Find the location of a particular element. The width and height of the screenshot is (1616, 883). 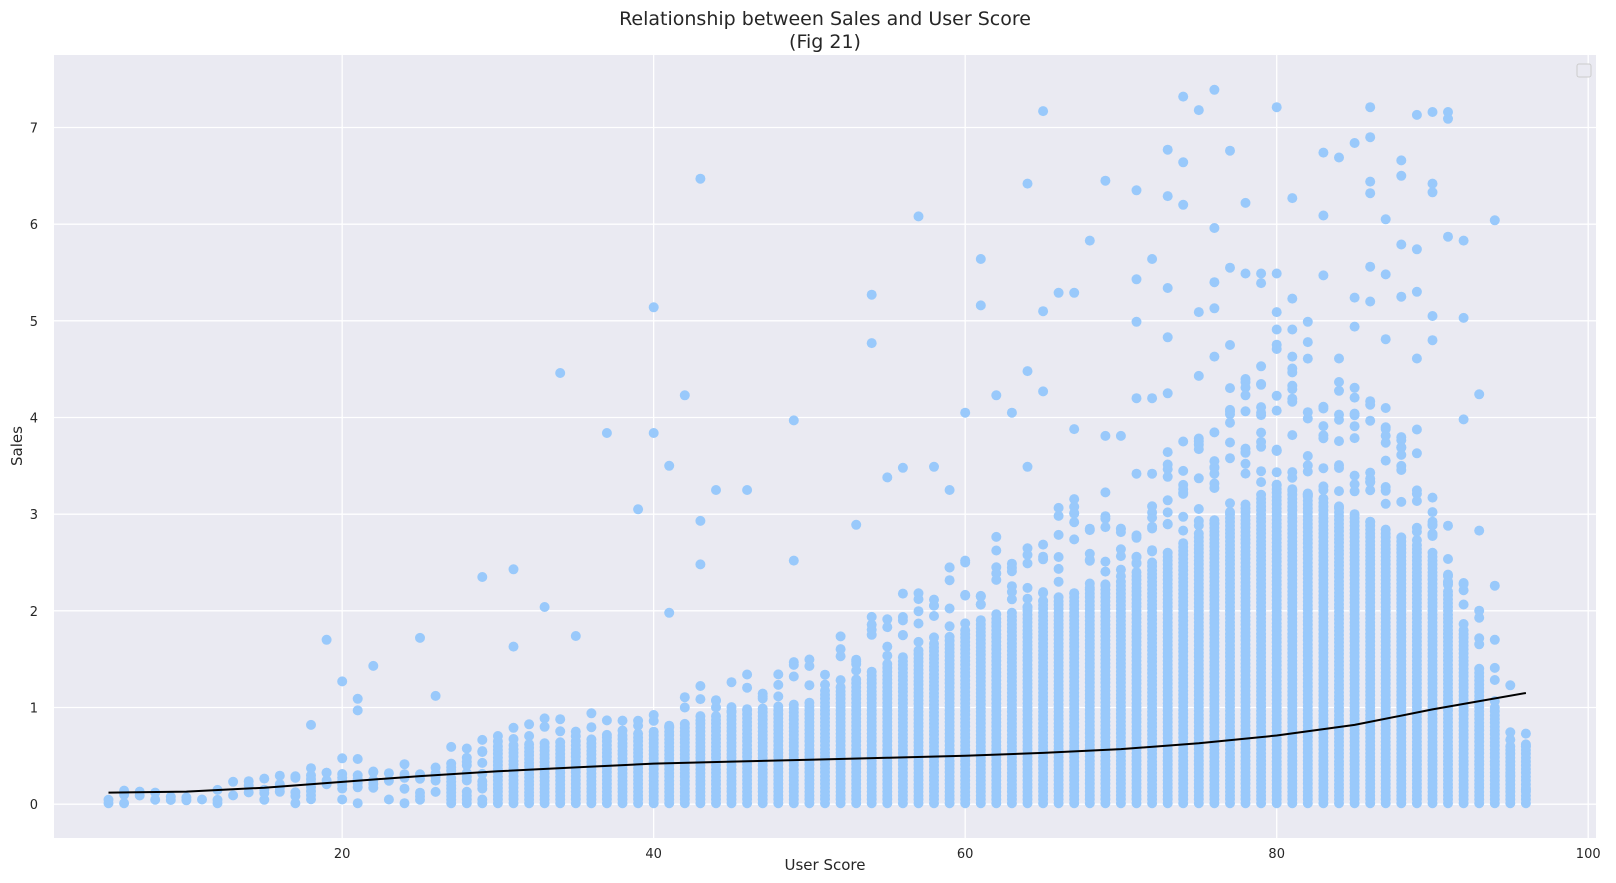

y-tick-label: 4 is located at coordinates (34, 419).